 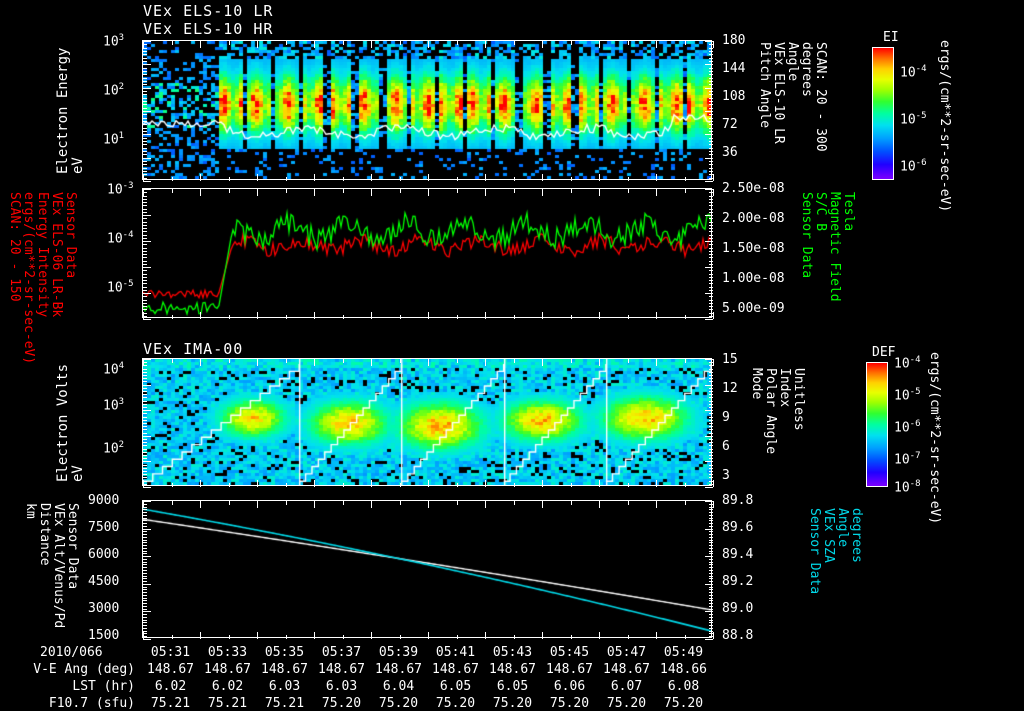 What do you see at coordinates (726, 417) in the screenshot?
I see `panel3-ytick-r2: 9` at bounding box center [726, 417].